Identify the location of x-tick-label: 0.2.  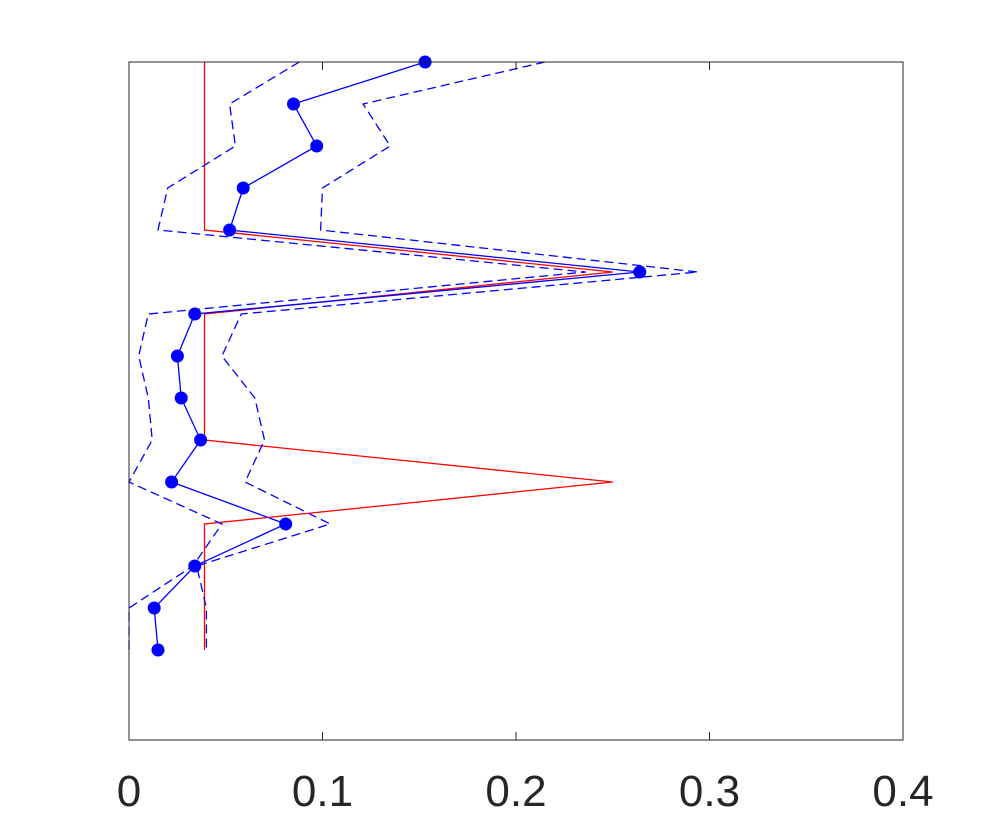
(515, 791).